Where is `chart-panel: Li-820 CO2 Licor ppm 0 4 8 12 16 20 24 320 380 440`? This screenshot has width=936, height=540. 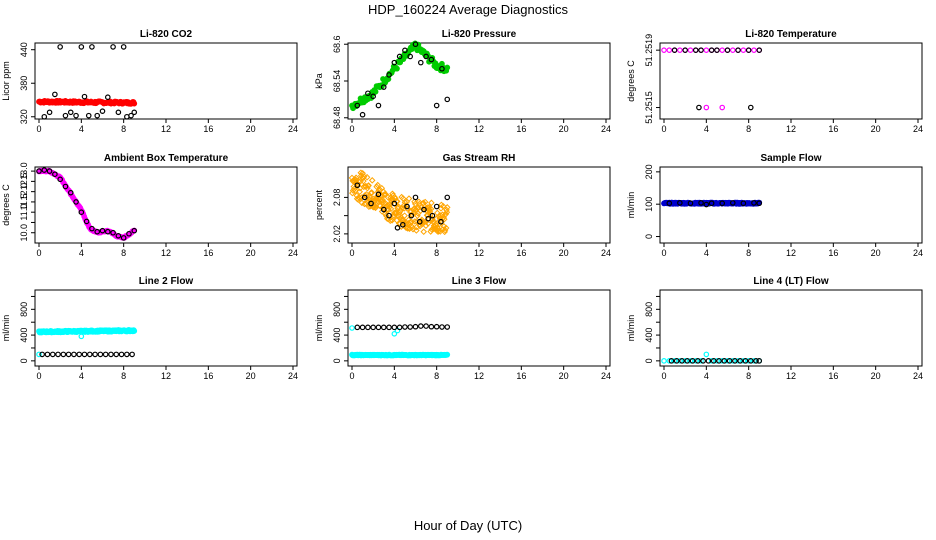 chart-panel: Li-820 CO2 Licor ppm 0 4 8 12 16 20 24 320 380 440 is located at coordinates (149, 81).